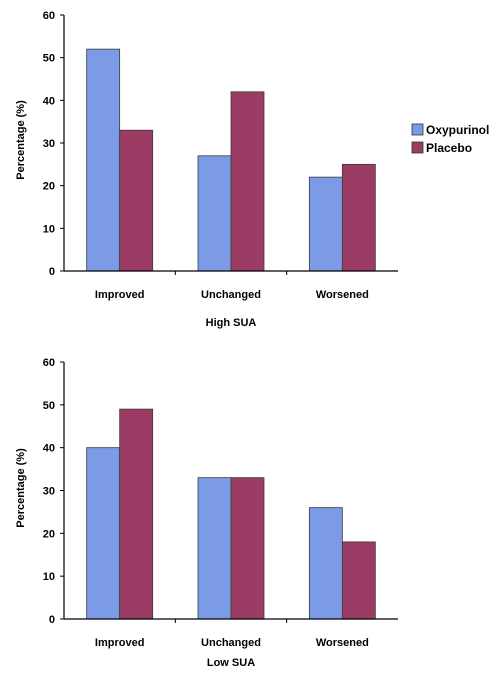 This screenshot has width=504, height=675. I want to click on bar-high-worsened-placebo, so click(358, 217).